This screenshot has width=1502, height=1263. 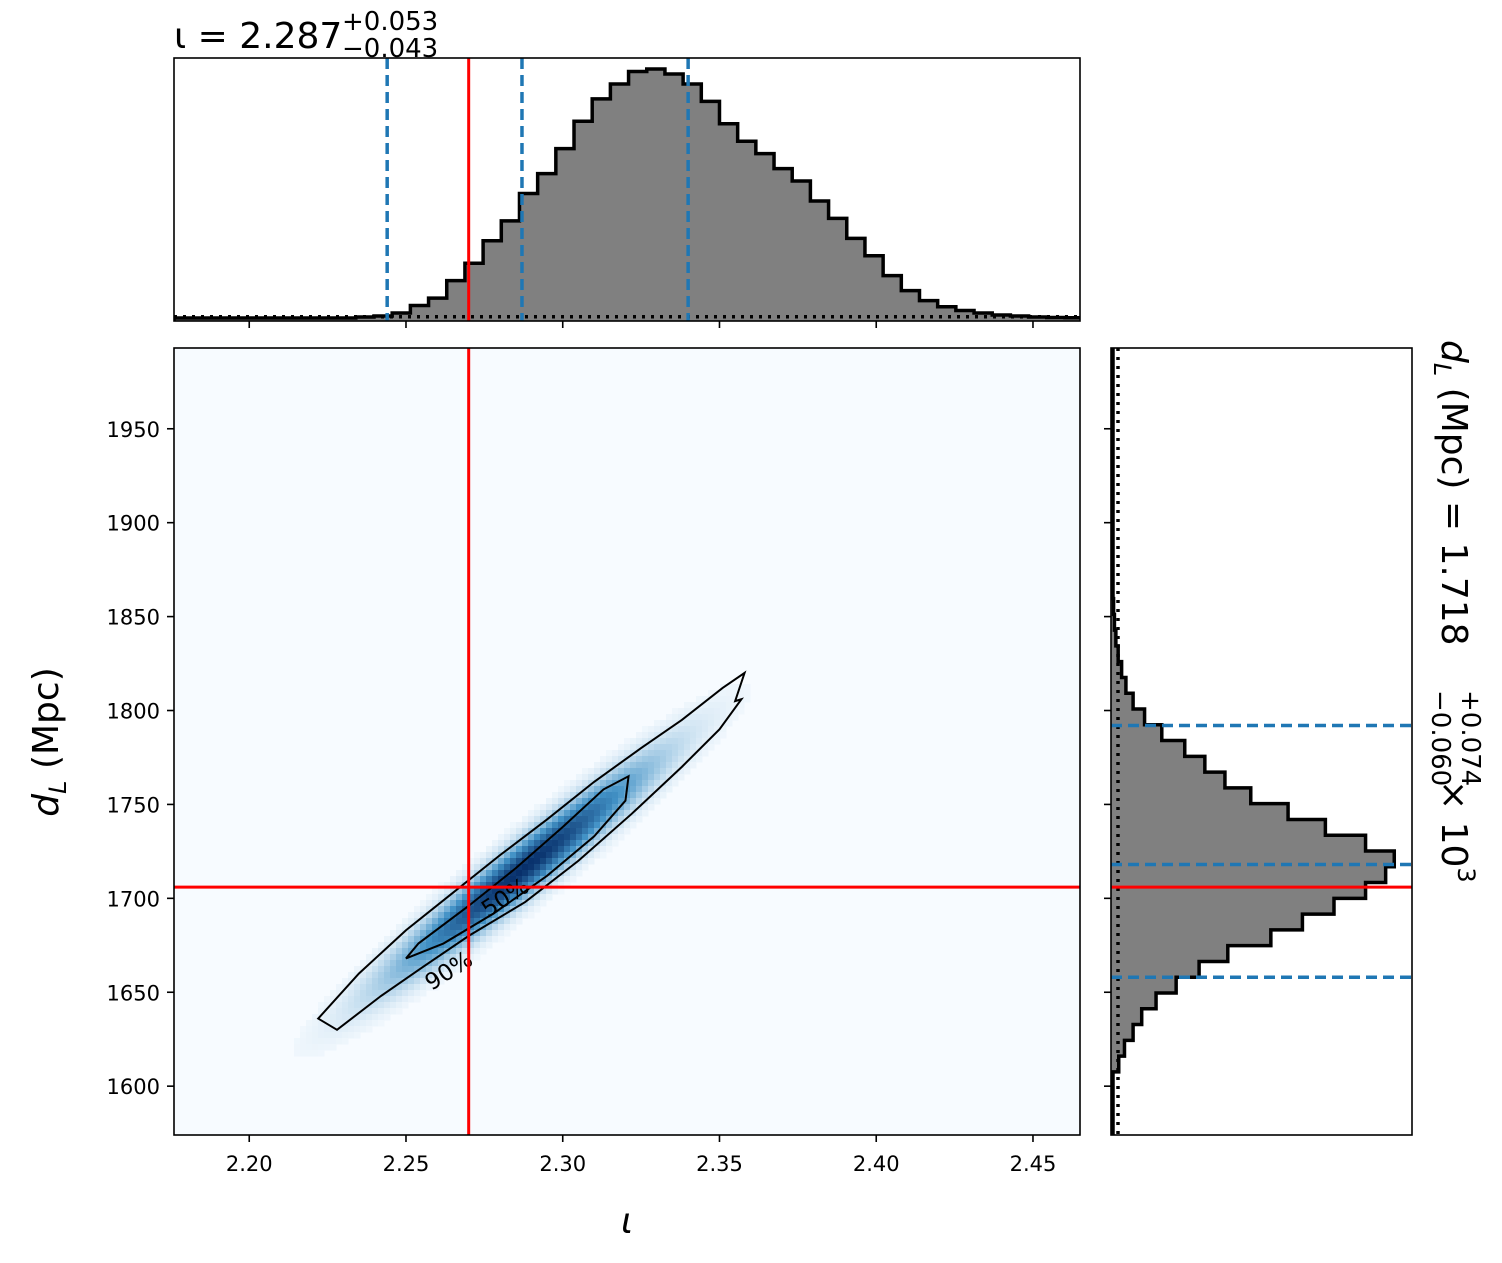 I want to click on y-tick-label: 1800, so click(x=133, y=712).